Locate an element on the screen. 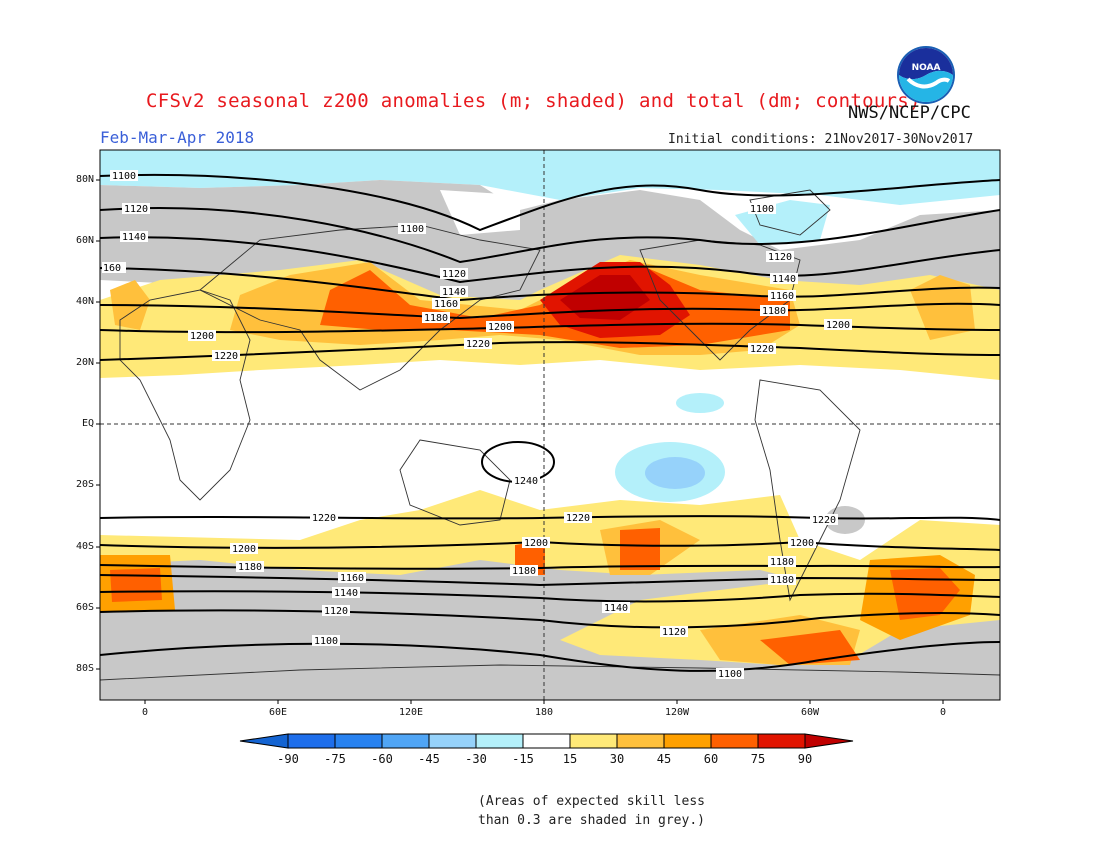 This screenshot has width=1100, height=850. grey-patch-south-america is located at coordinates (845, 520).